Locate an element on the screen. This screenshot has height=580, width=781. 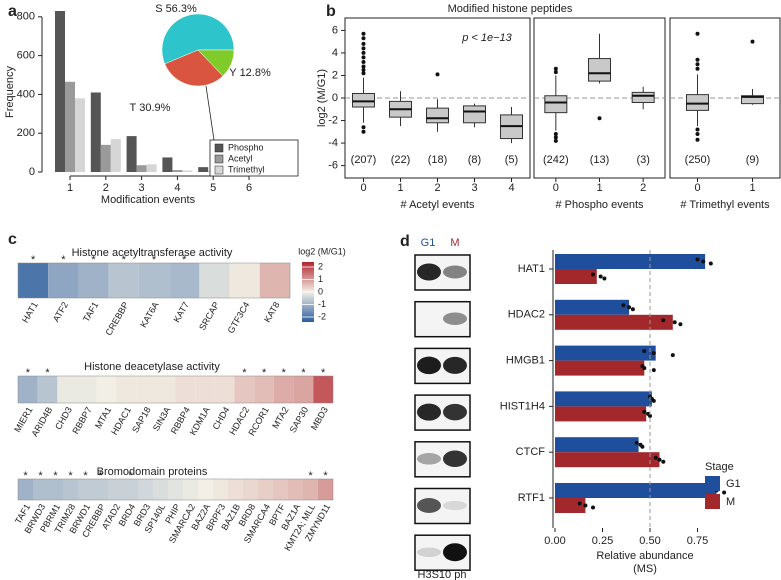
panel-letter: b is located at coordinates (331, 11).